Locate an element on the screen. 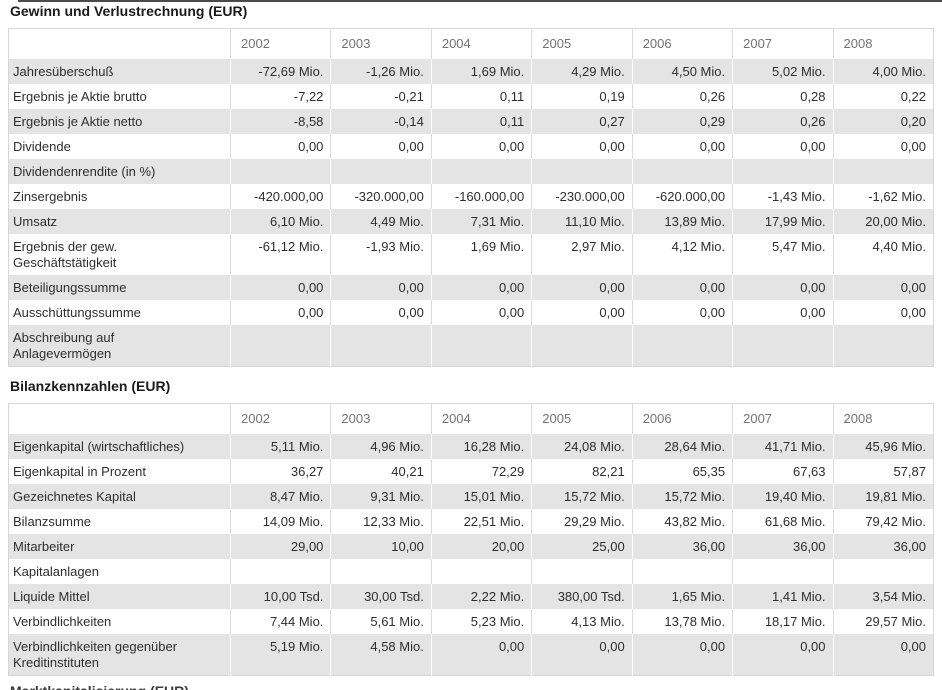 Image resolution: width=942 pixels, height=690 pixels. balance-sheet-section-title: Bilanzkennzahlen (EUR) is located at coordinates (90, 386).